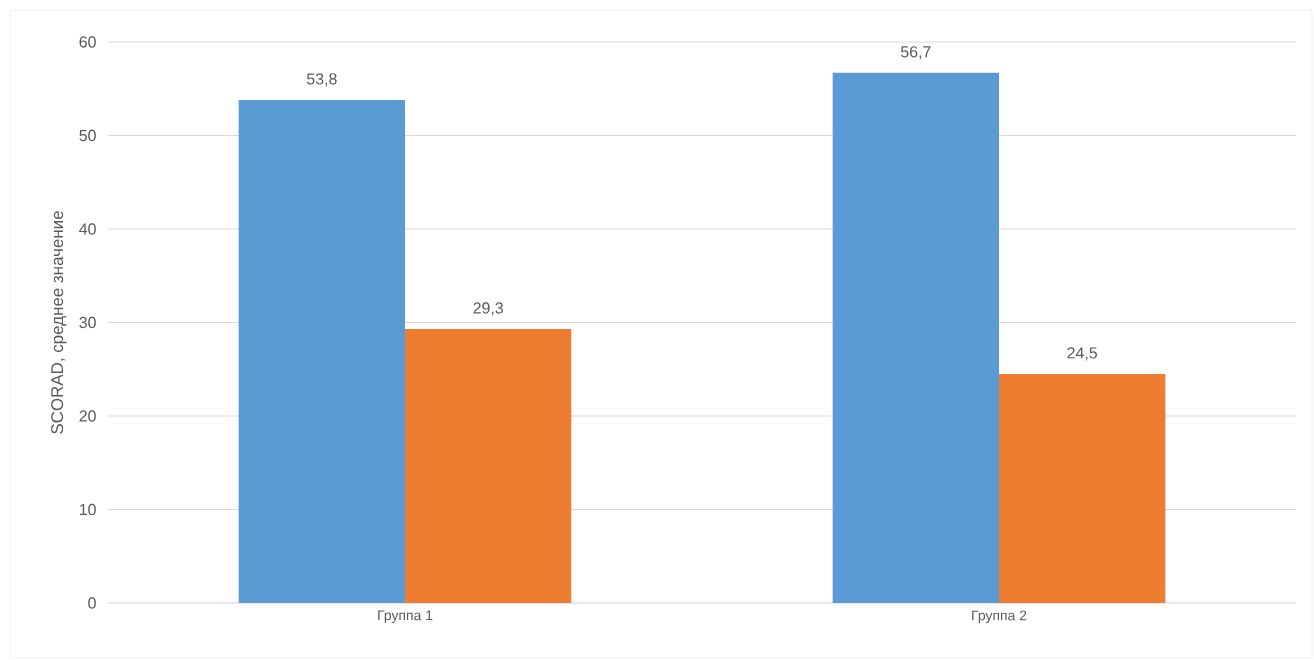  I want to click on x-tick-label: Группа 2, so click(999, 617).